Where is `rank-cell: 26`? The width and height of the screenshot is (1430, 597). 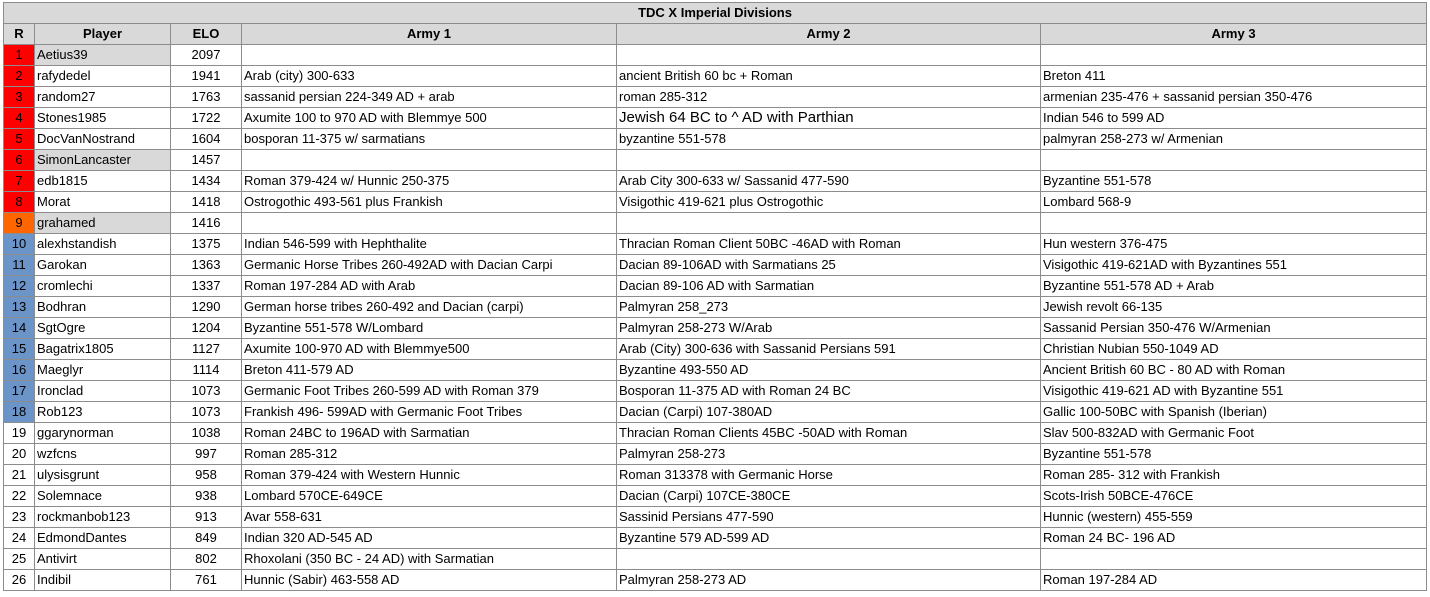
rank-cell: 26 is located at coordinates (19, 580).